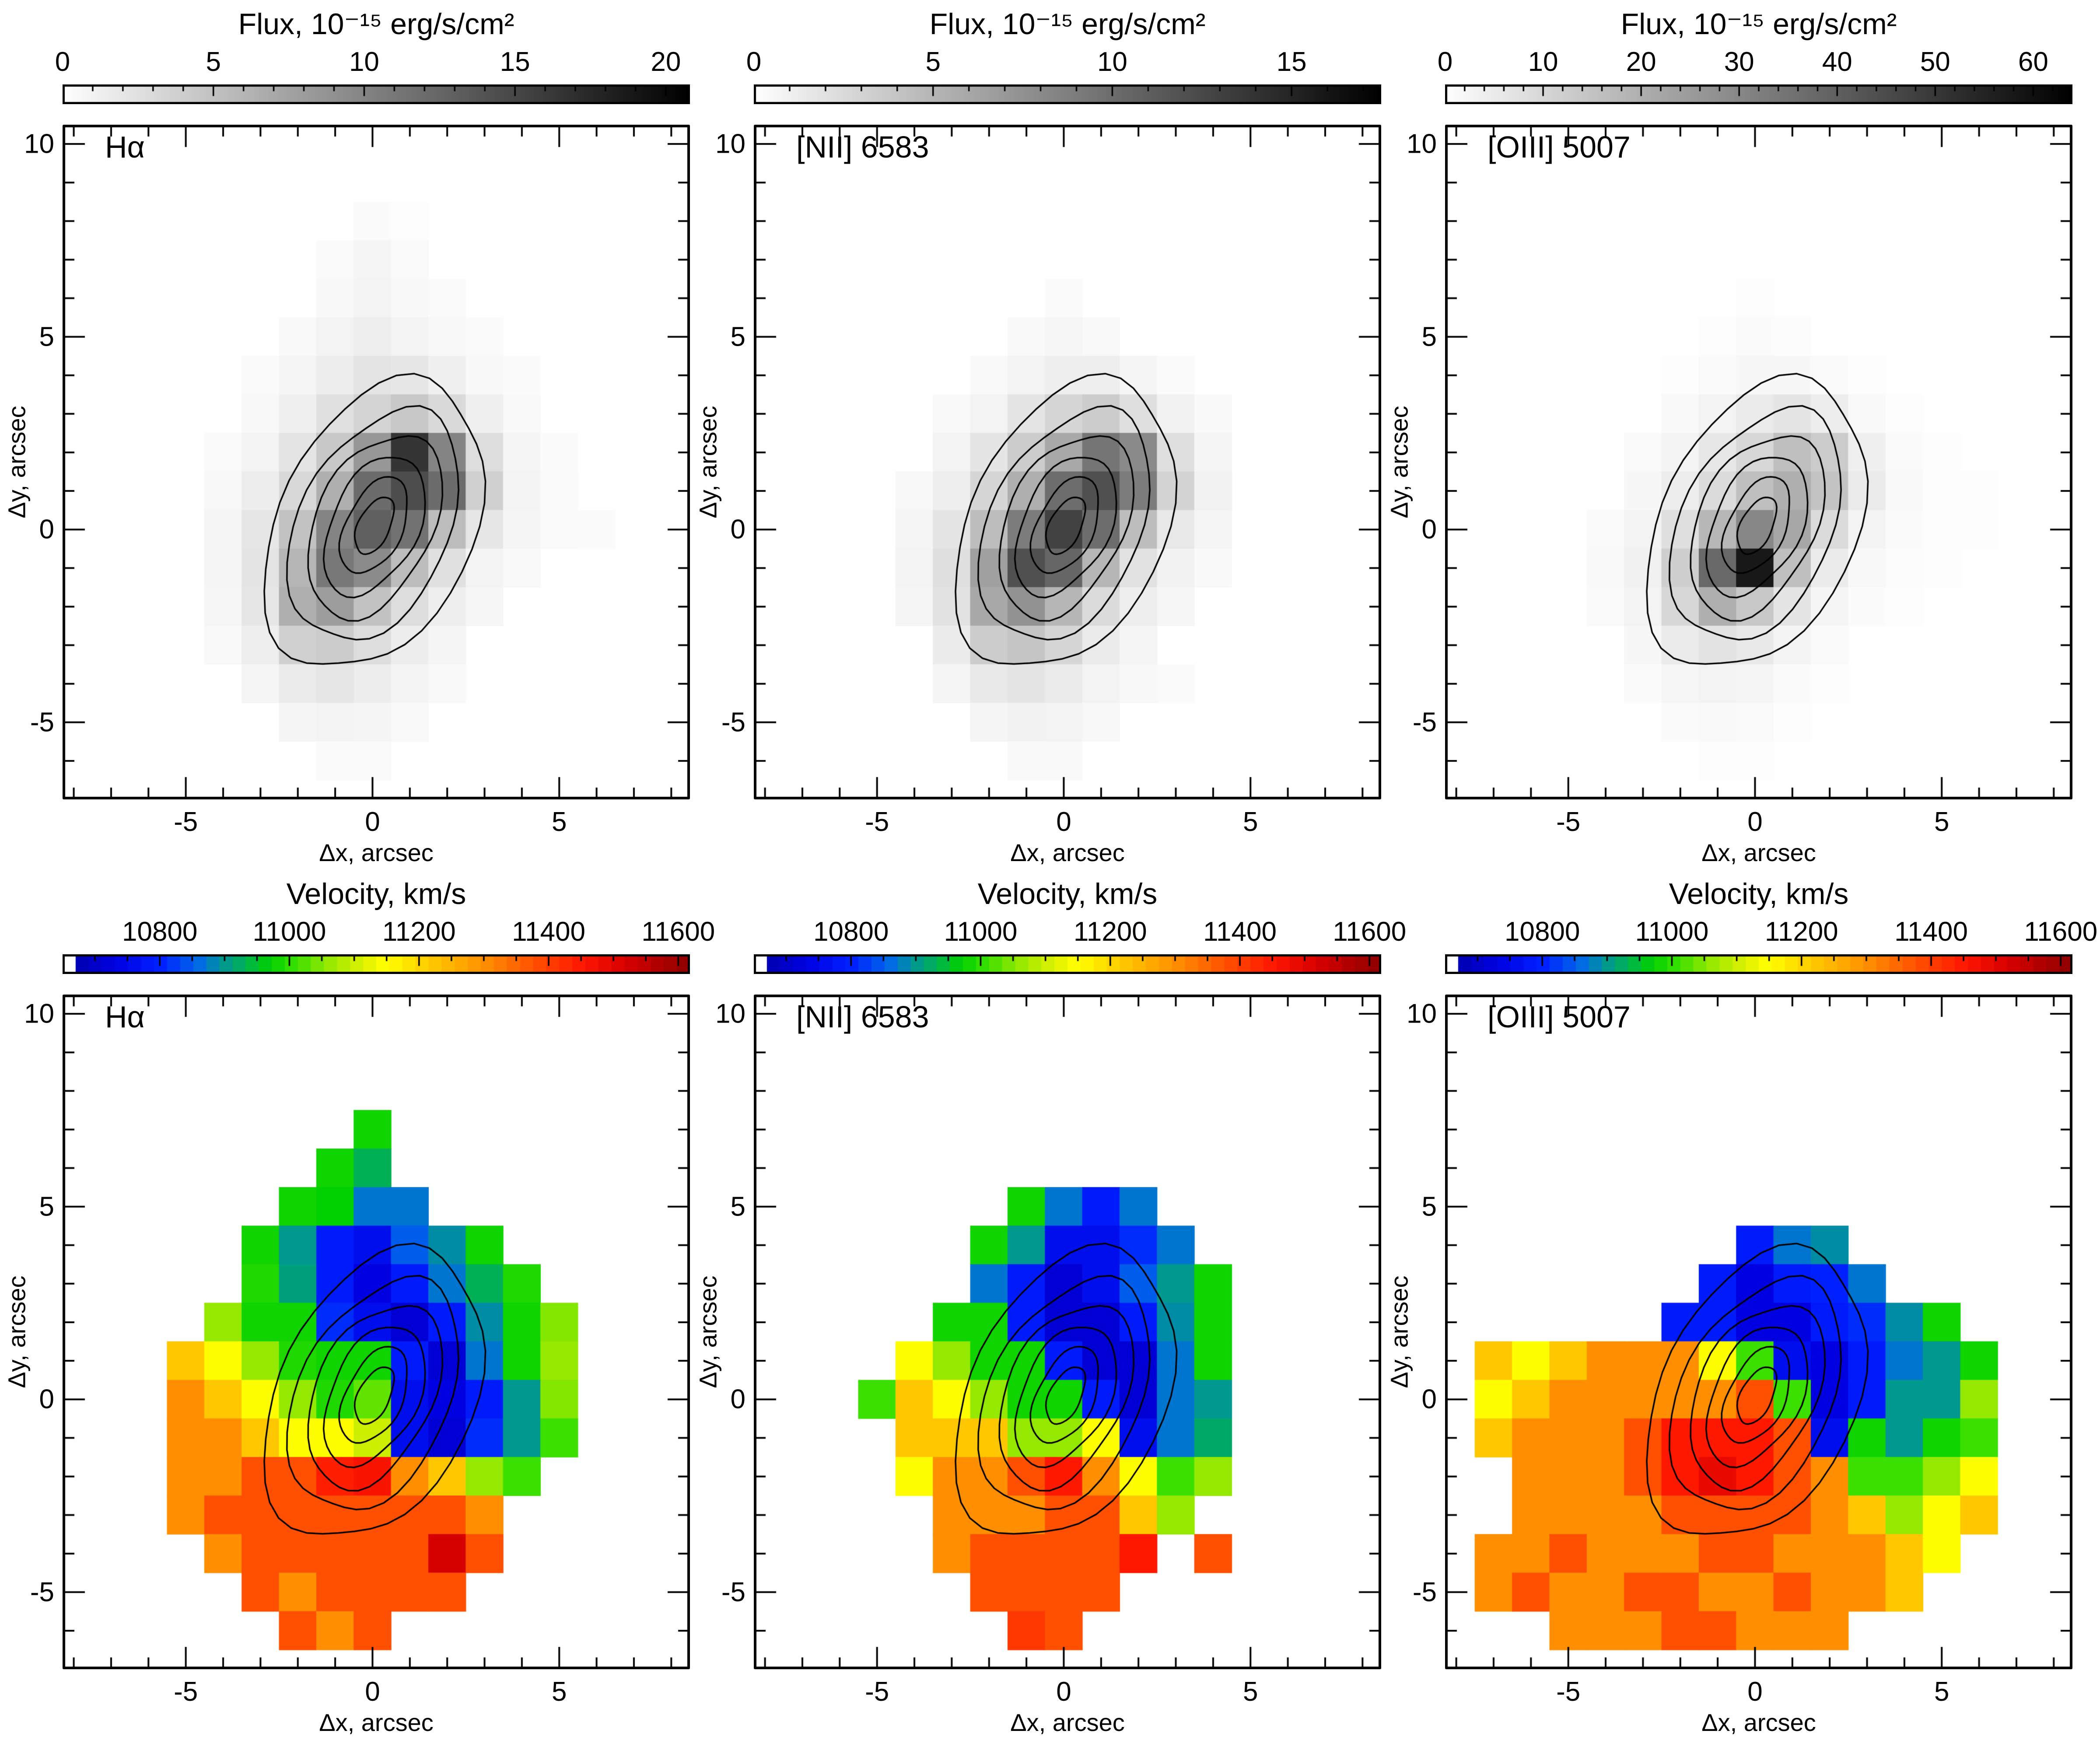  What do you see at coordinates (1935, 62) in the screenshot?
I see `tick-label: 50` at bounding box center [1935, 62].